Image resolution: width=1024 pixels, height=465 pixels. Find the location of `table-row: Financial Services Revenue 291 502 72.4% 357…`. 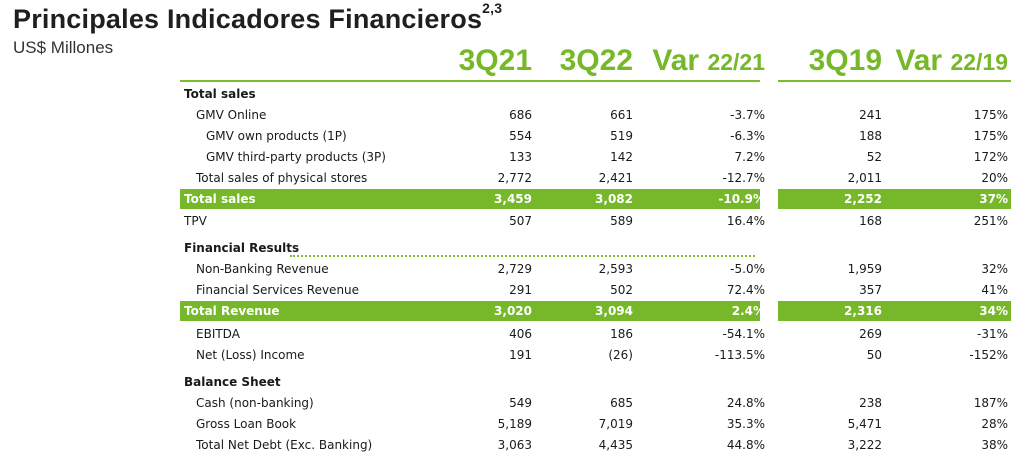

table-row: Financial Services Revenue 291 502 72.4% 357… is located at coordinates (512, 290).